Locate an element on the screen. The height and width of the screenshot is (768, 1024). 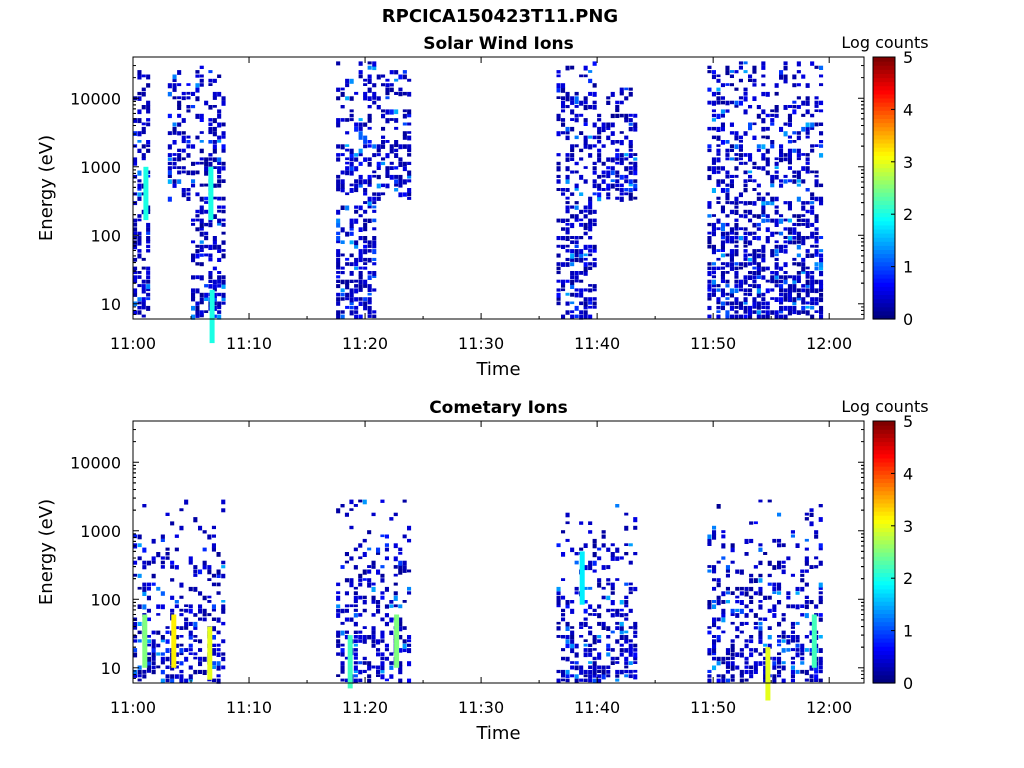
y-tick-label: 1000 is located at coordinates (100, 531).